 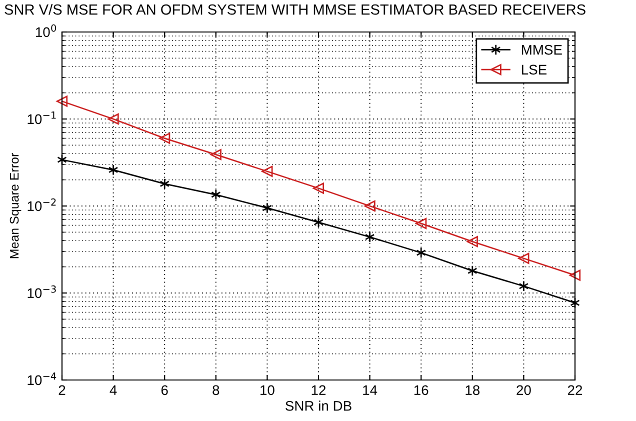 I want to click on x-axis-title: SNR in DB, so click(x=319, y=405).